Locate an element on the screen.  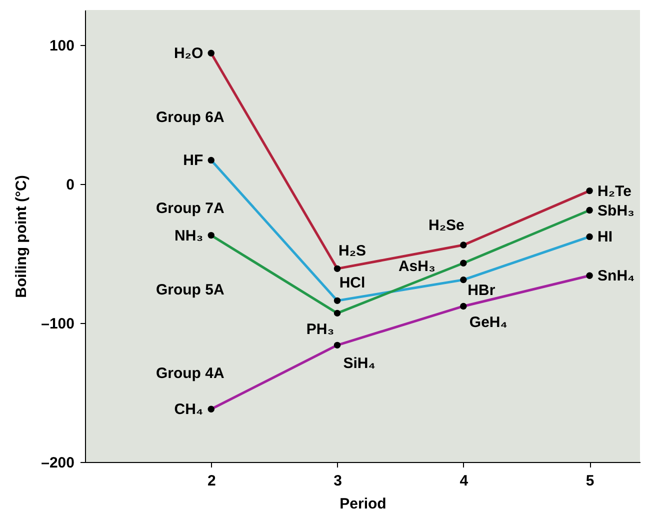
annotation: NH₃ is located at coordinates (189, 235).